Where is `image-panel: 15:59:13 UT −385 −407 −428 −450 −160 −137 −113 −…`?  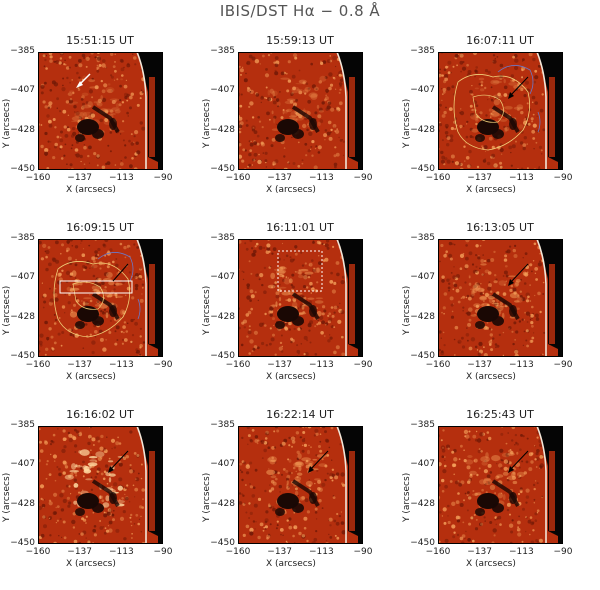
image-panel: 15:59:13 UT −385 −407 −428 −450 −160 −137 −113 −… is located at coordinates (300, 119).